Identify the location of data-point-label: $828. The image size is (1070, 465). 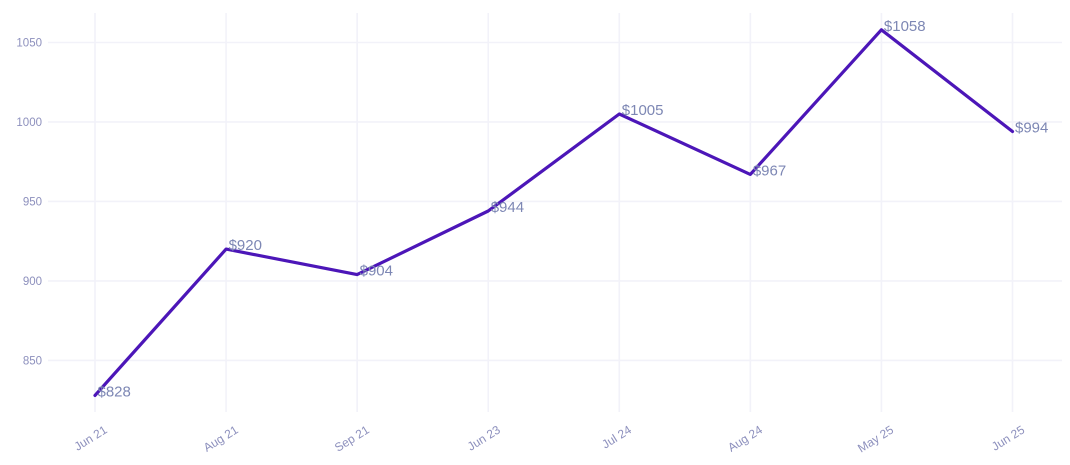
(114, 391).